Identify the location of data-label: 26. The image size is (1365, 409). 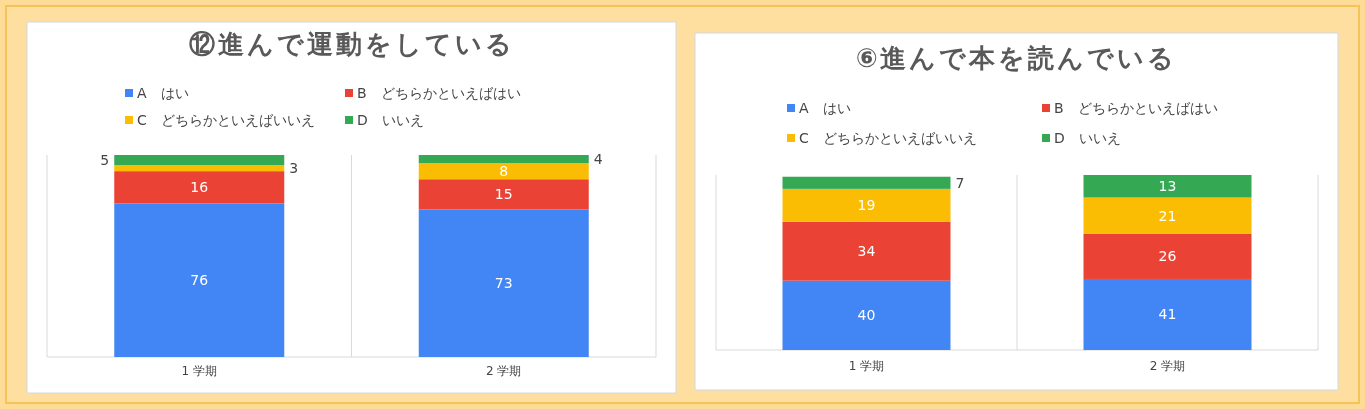
(1167, 256).